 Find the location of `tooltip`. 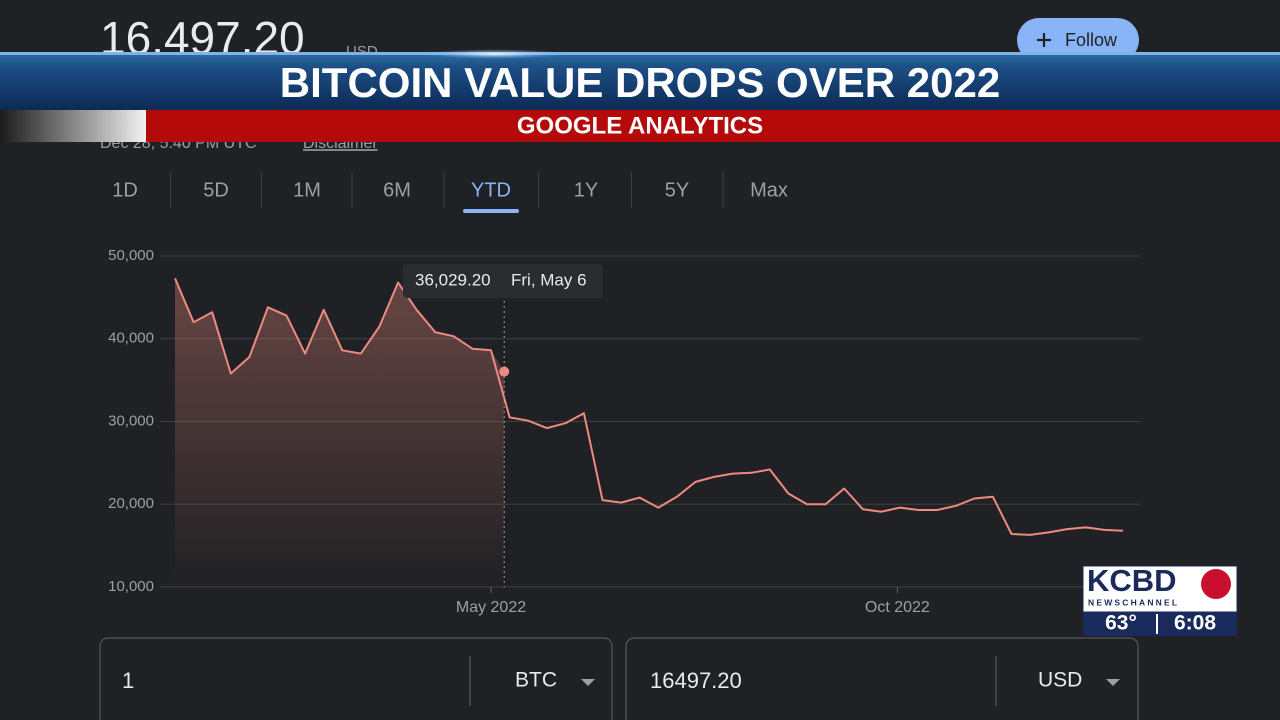

tooltip is located at coordinates (503, 281).